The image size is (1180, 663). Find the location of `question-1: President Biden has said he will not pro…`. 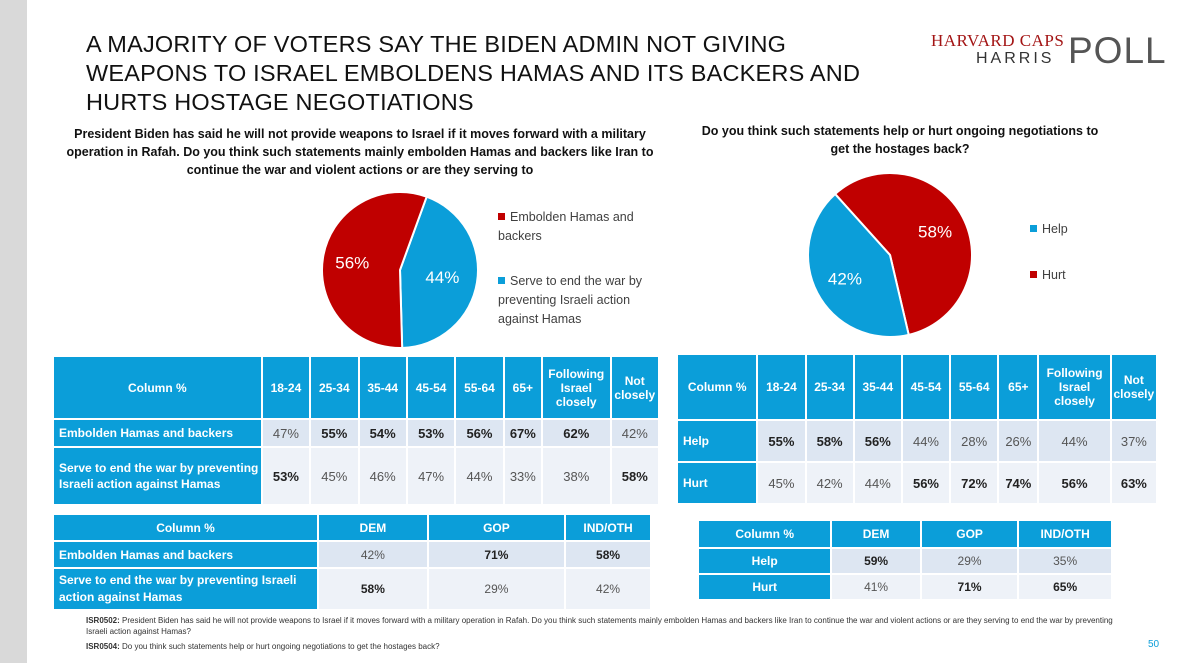

question-1: President Biden has said he will not pro… is located at coordinates (360, 152).